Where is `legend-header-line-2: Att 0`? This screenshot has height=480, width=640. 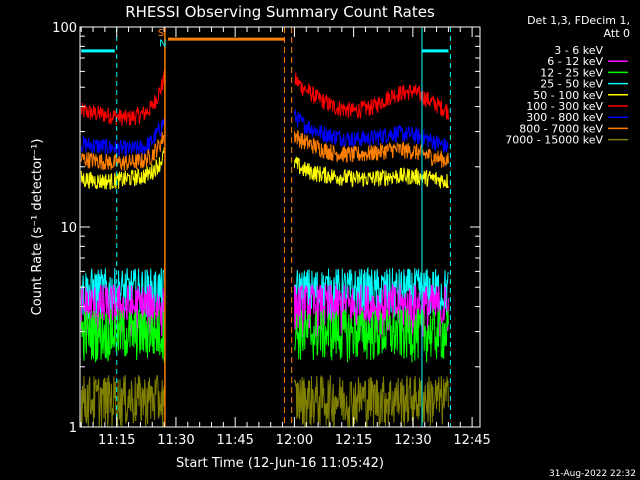 legend-header-line-2: Att 0 is located at coordinates (617, 33).